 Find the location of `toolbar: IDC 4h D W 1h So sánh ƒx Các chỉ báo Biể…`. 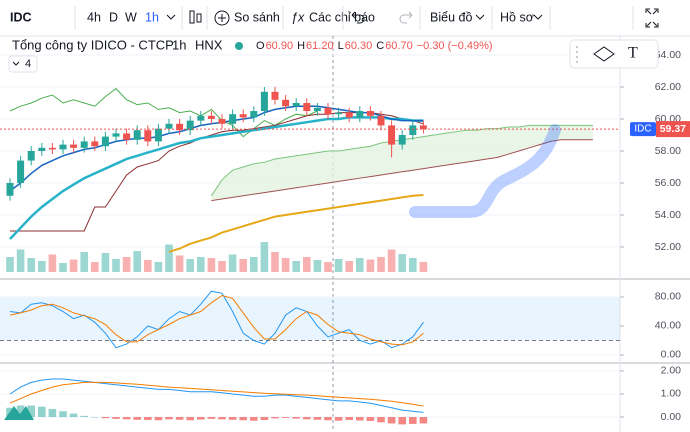

toolbar: IDC 4h D W 1h So sánh ƒx Các chỉ báo Biể… is located at coordinates (345, 21).